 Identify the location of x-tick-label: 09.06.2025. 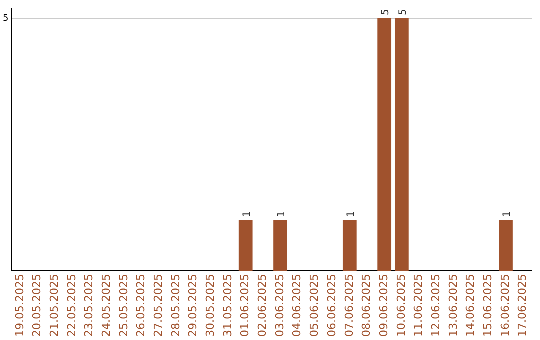
(383, 306).